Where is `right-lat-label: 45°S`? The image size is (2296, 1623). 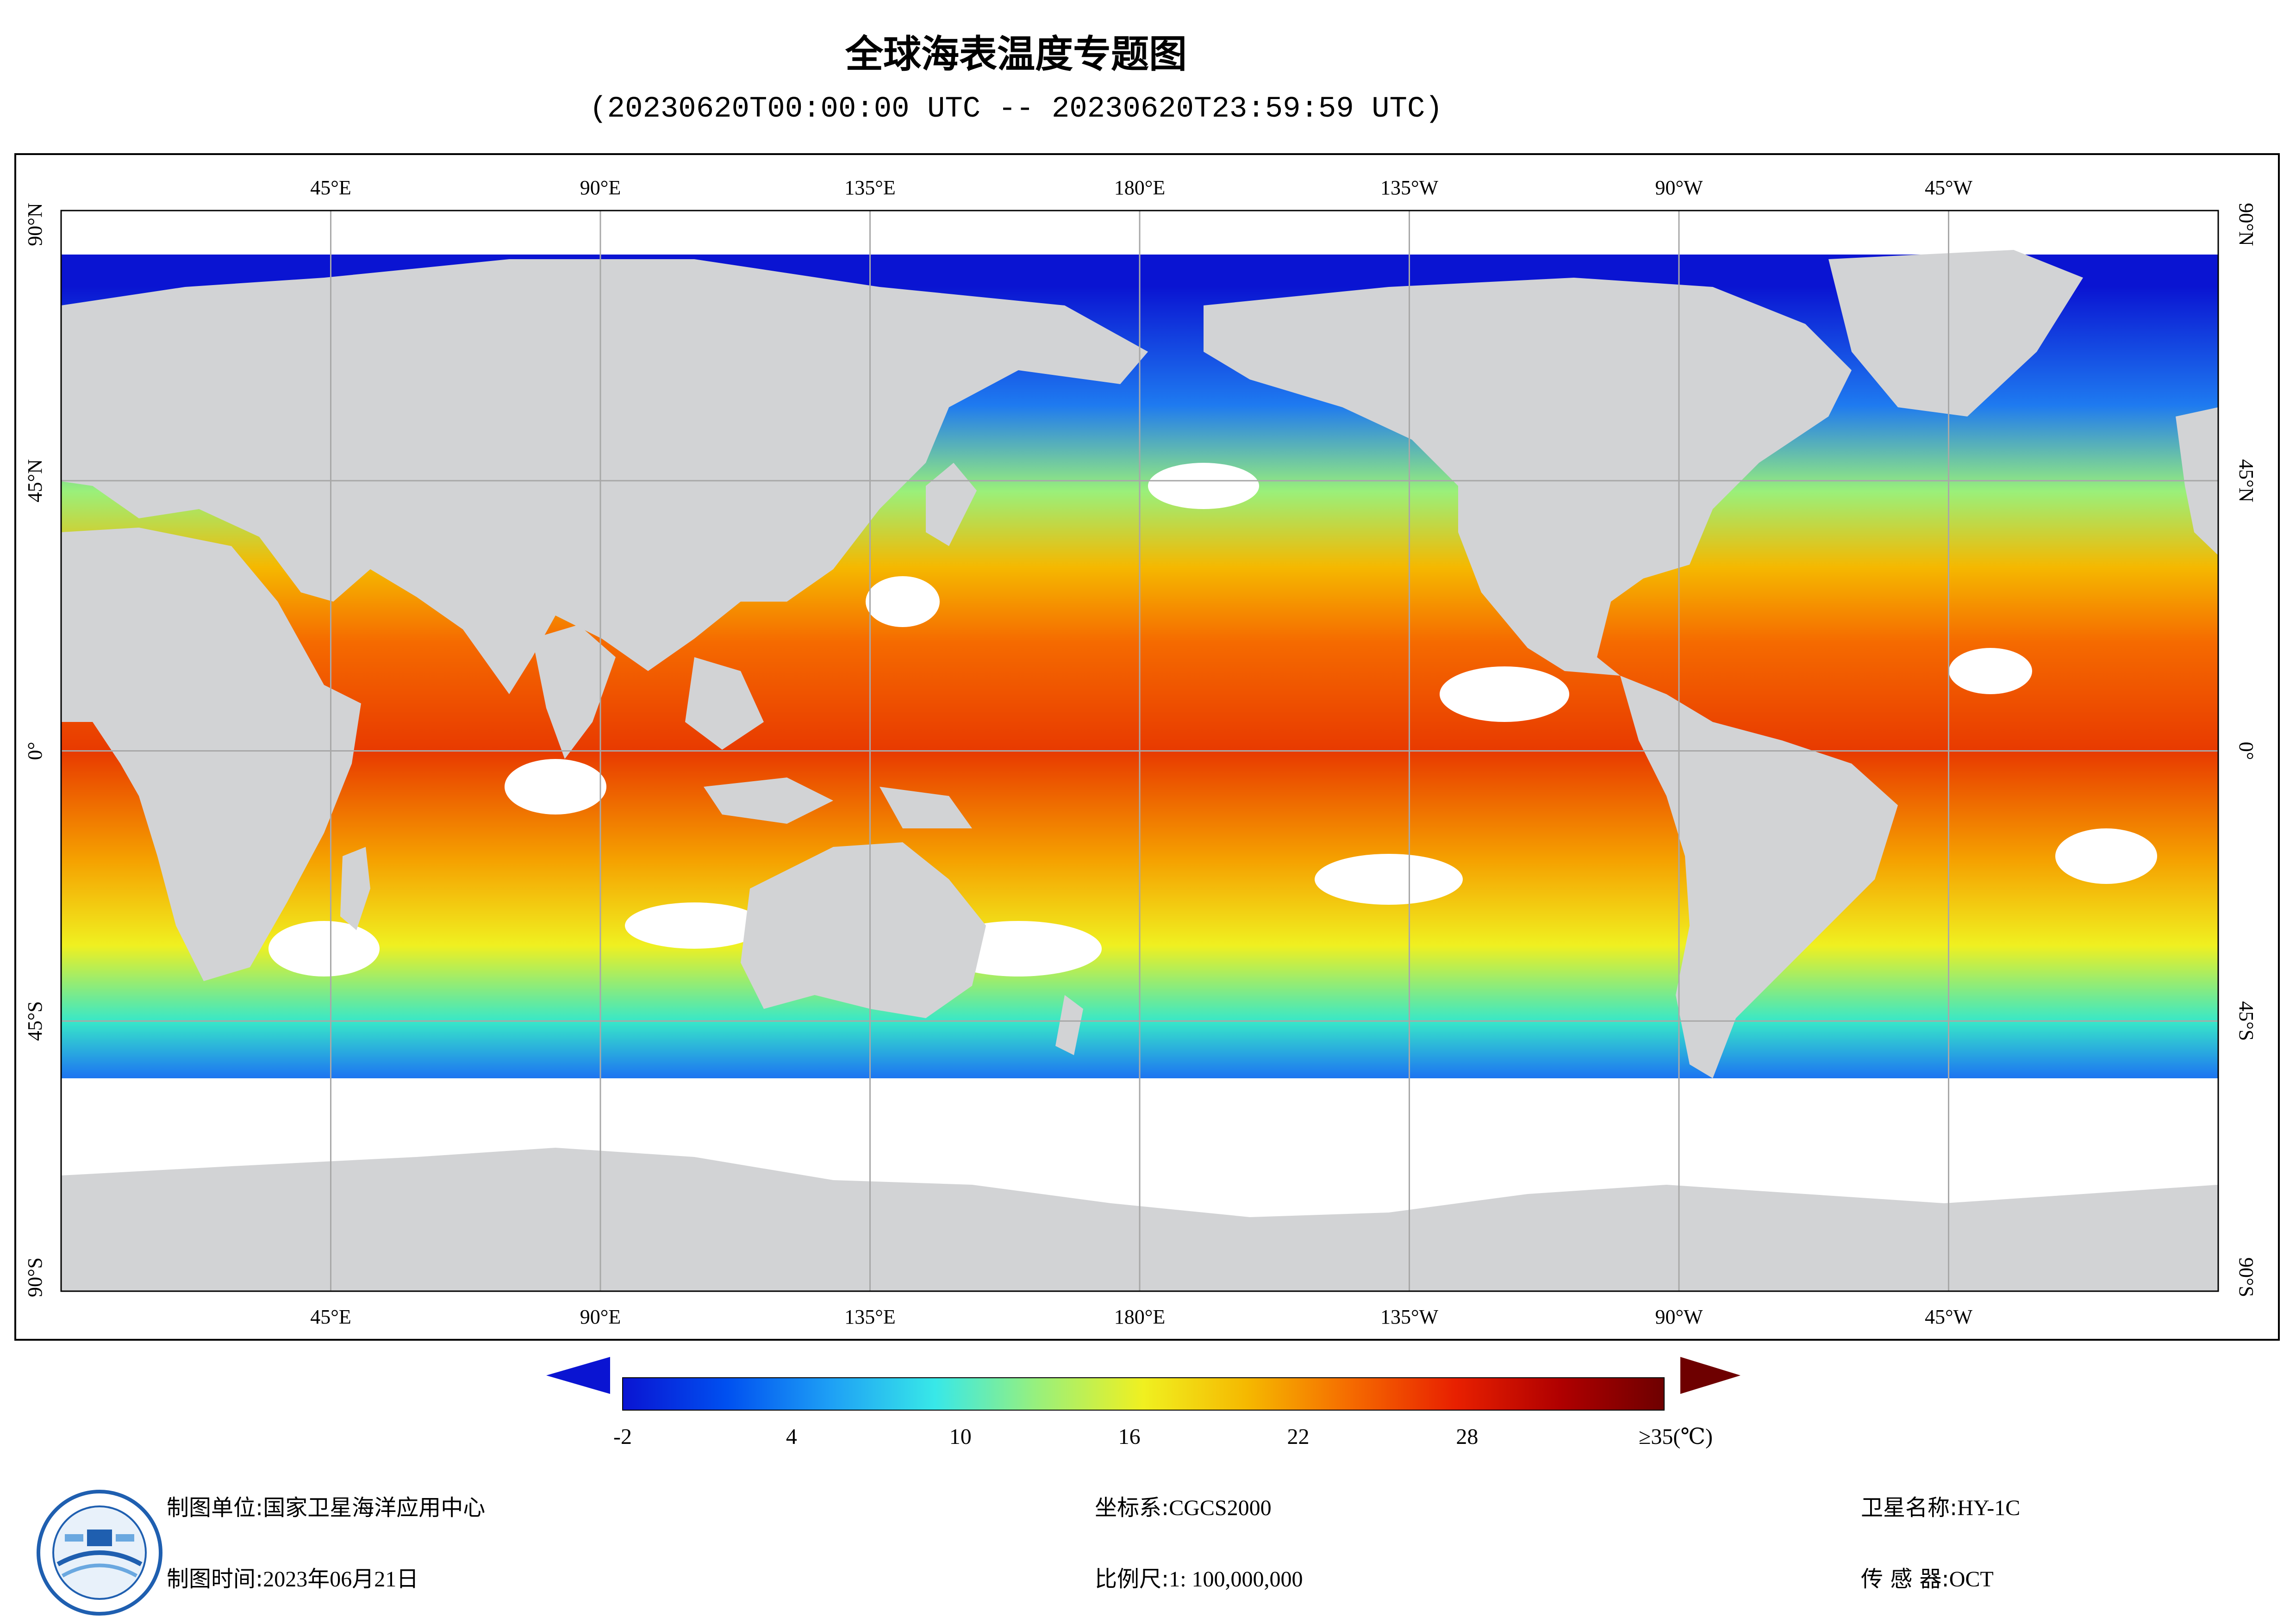 right-lat-label: 45°S is located at coordinates (2246, 1021).